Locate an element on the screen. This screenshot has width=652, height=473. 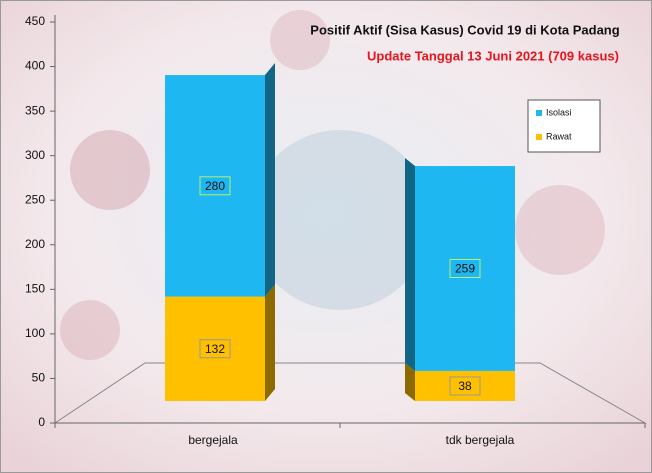
y-tick-label: 400 is located at coordinates (35, 66).